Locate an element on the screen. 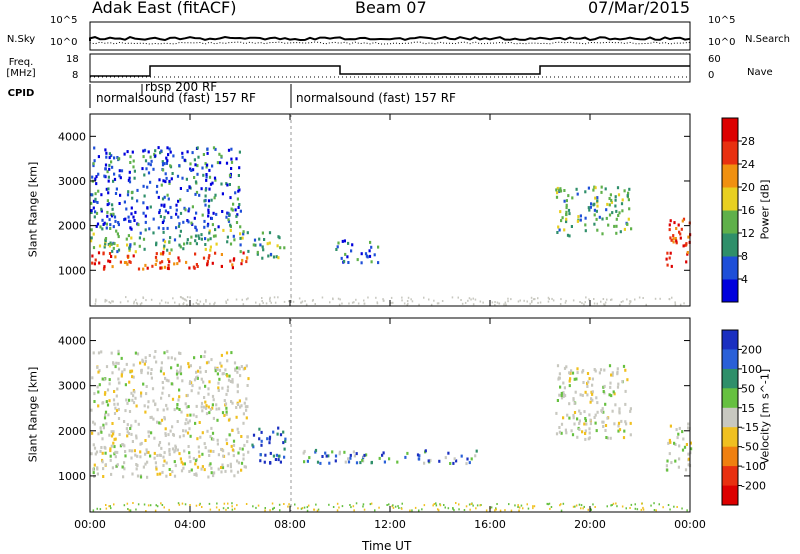 This screenshot has width=800, height=554. nsearch-trace is located at coordinates (390, 43).